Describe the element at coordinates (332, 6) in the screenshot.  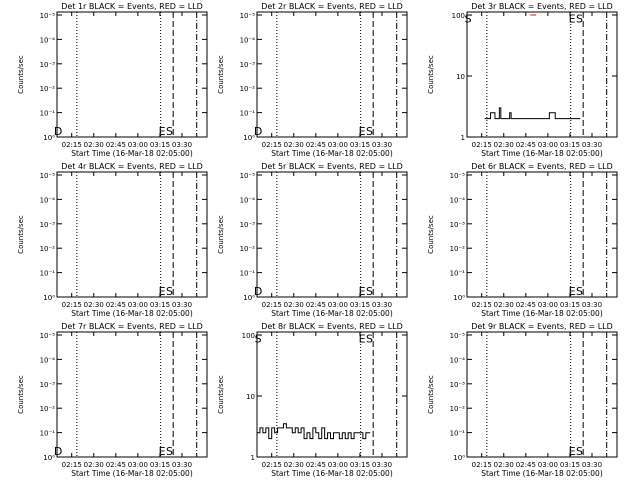
I see `panel-title: Det 2r BLACK = Events, RED = LLD` at that location.